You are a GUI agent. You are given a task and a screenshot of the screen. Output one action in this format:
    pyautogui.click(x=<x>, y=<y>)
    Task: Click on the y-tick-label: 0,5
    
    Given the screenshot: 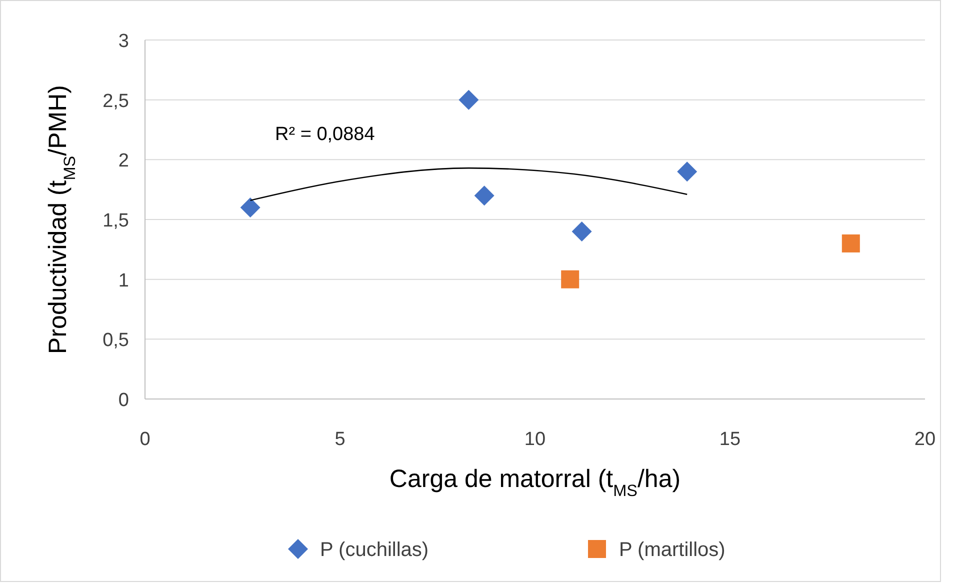 What is the action you would take?
    pyautogui.click(x=115, y=341)
    